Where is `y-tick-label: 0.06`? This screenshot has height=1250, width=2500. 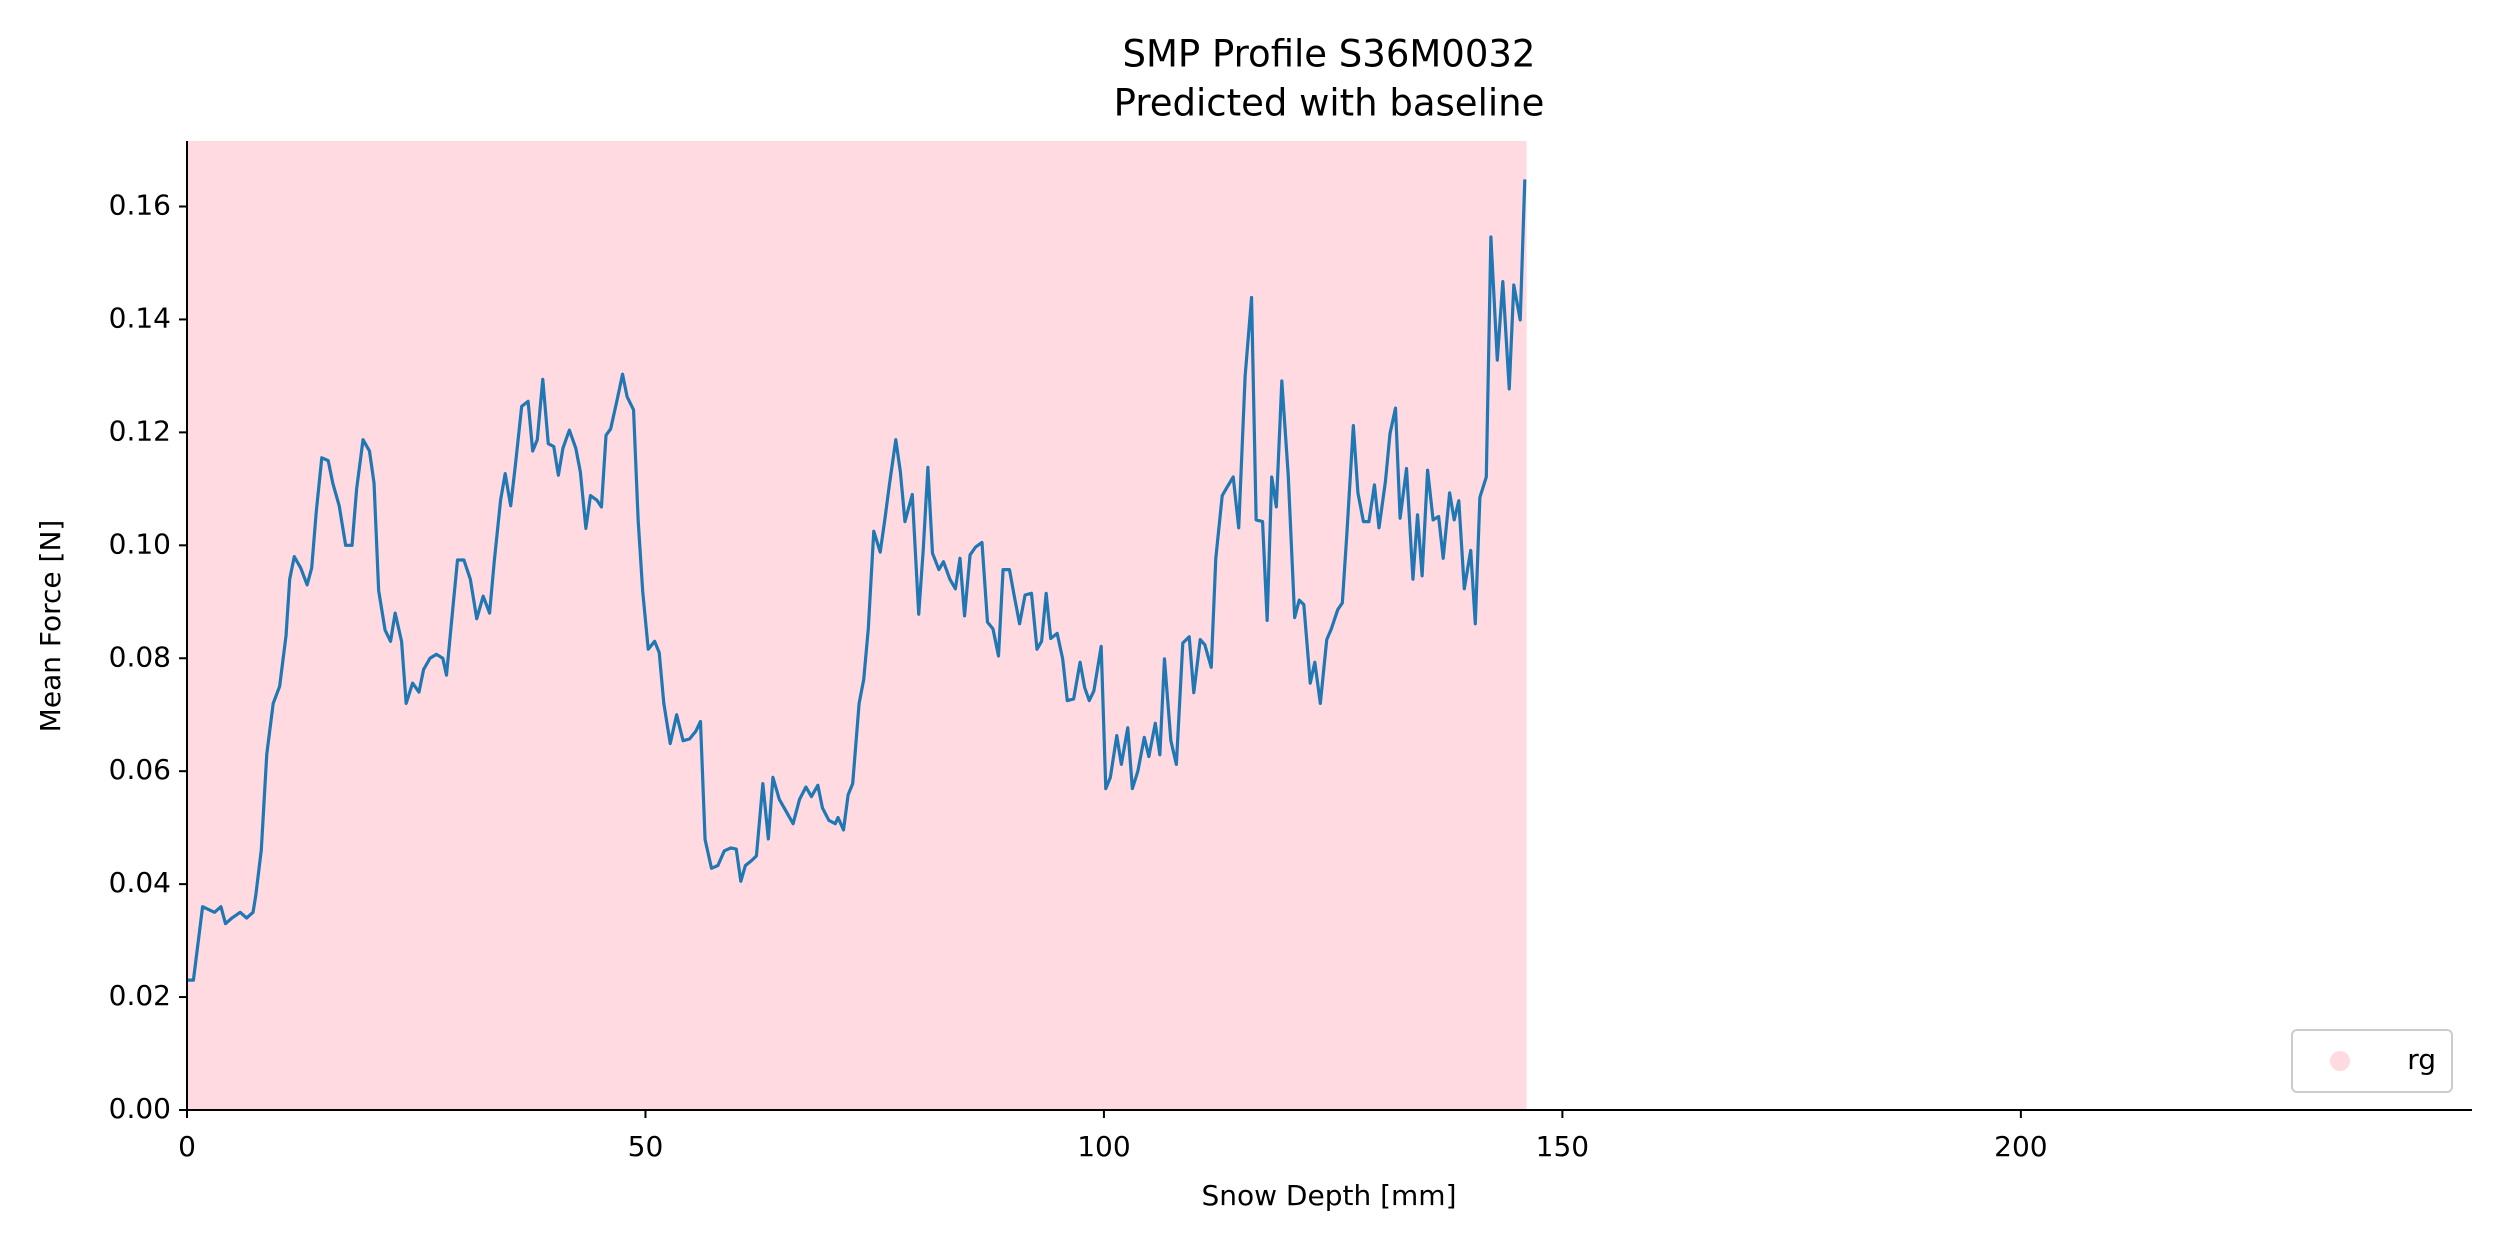 y-tick-label: 0.06 is located at coordinates (140, 769).